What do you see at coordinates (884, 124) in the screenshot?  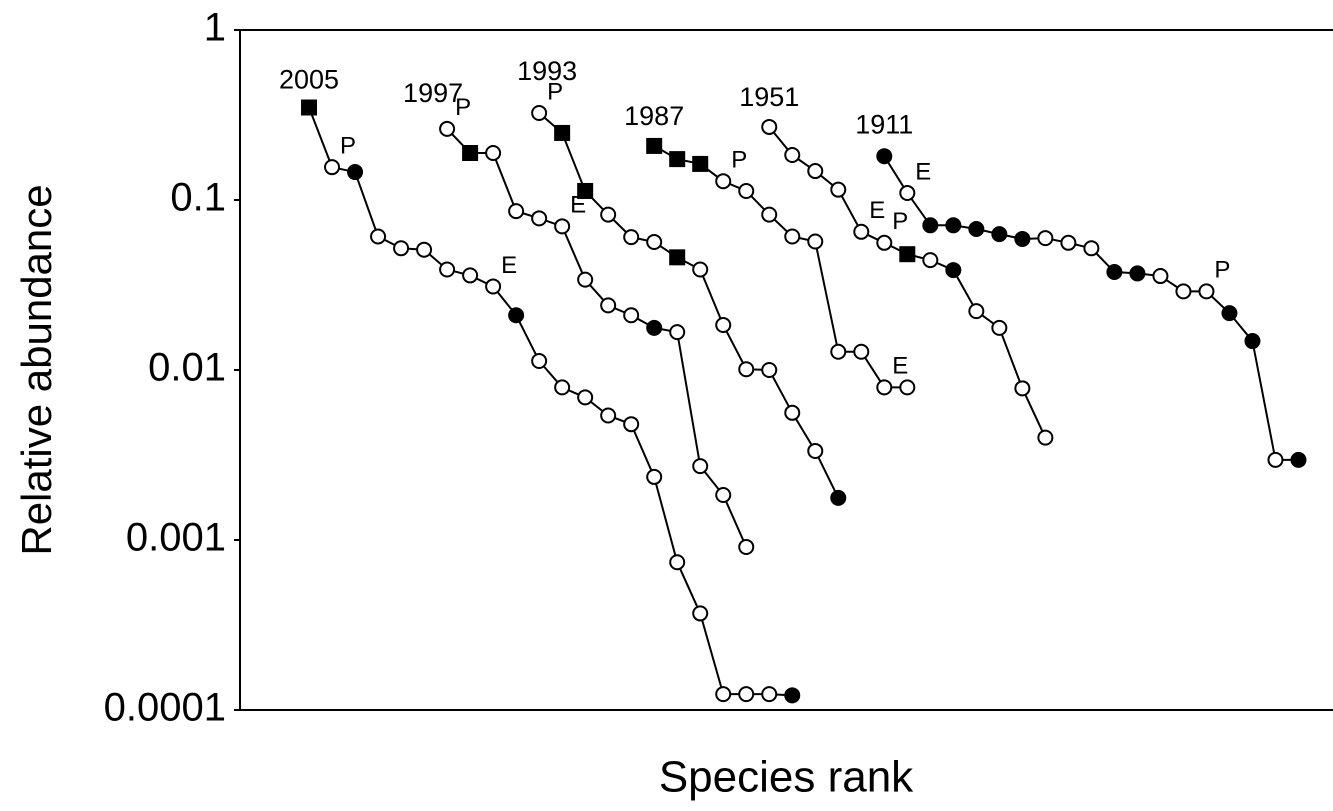 I see `series-label: 1911` at bounding box center [884, 124].